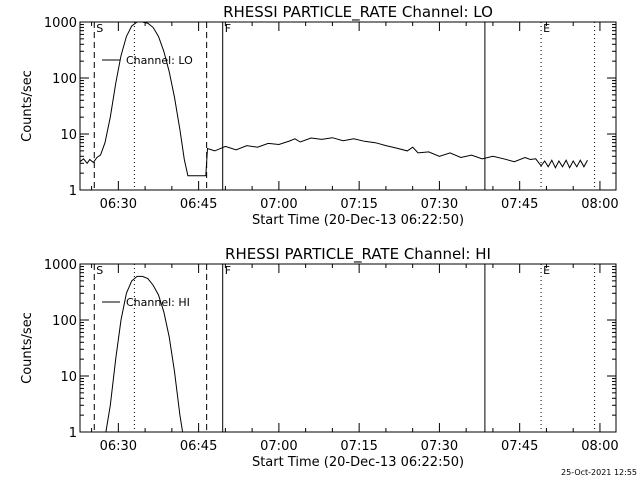 This screenshot has height=480, width=640. Describe the element at coordinates (358, 12) in the screenshot. I see `chart-title: RHESSI PARTICLE_RATE Channel: LO` at that location.